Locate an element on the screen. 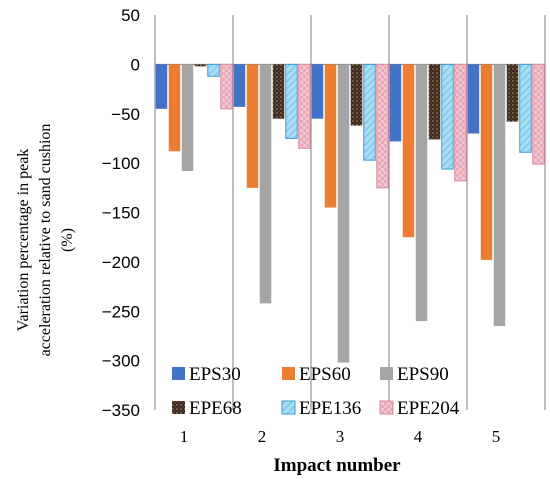  x-tick-label: 5 is located at coordinates (496, 436).